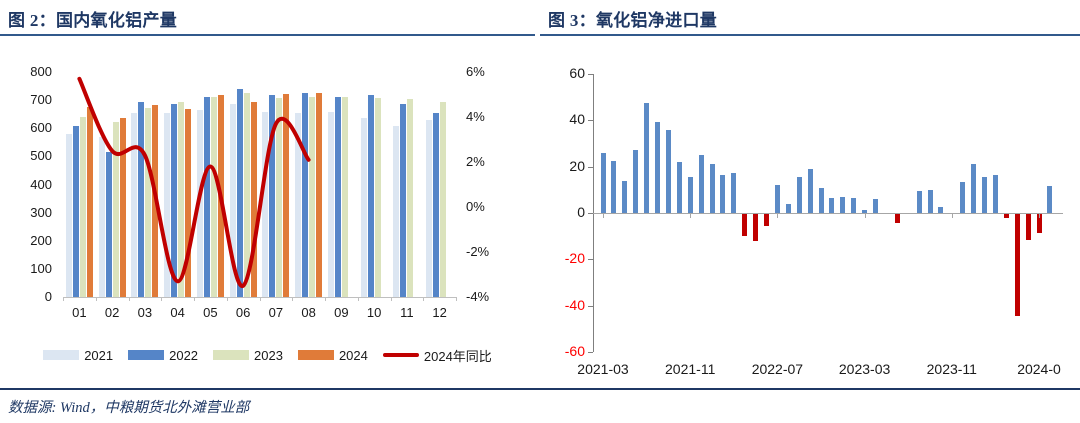 The image size is (1080, 423). Describe the element at coordinates (475, 116) in the screenshot. I see `secondary-axis-tick-label: 4%` at that location.